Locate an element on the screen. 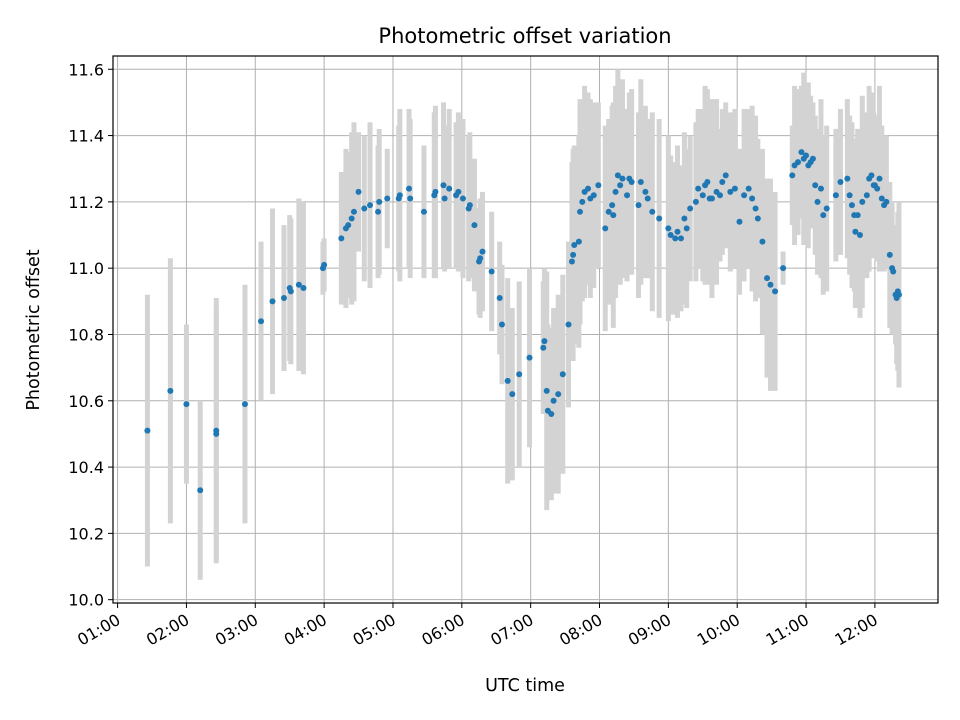  x-tick-label: 01:00 is located at coordinates (98, 630).